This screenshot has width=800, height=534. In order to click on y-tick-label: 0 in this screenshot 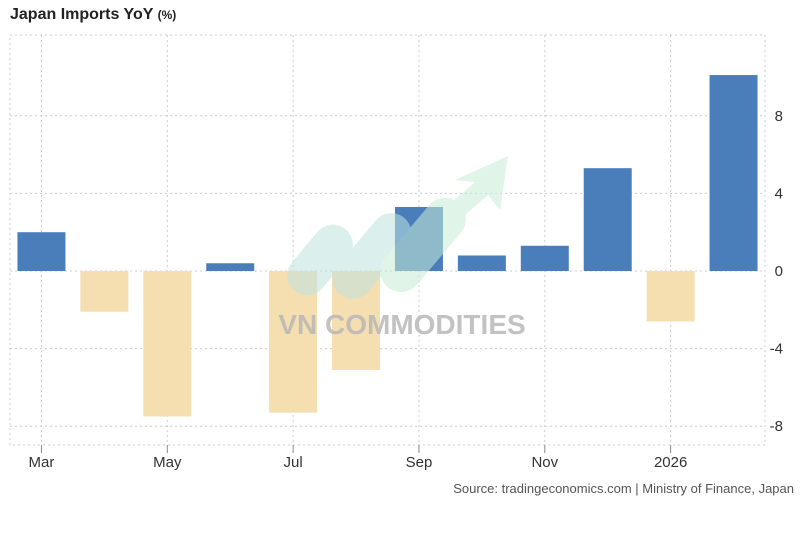, I will do `click(779, 271)`.